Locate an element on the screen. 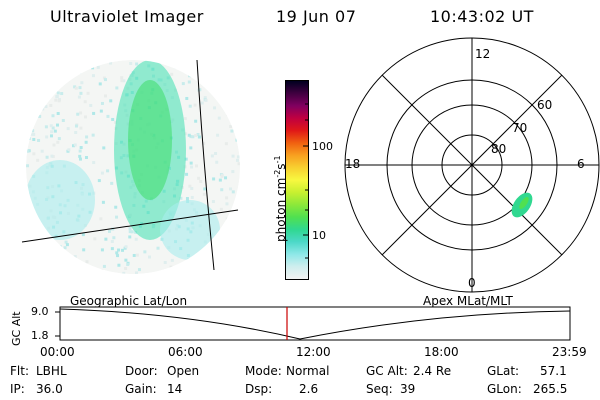 This screenshot has width=600, height=400. gc-alt-label: GC Alt: is located at coordinates (387, 371).